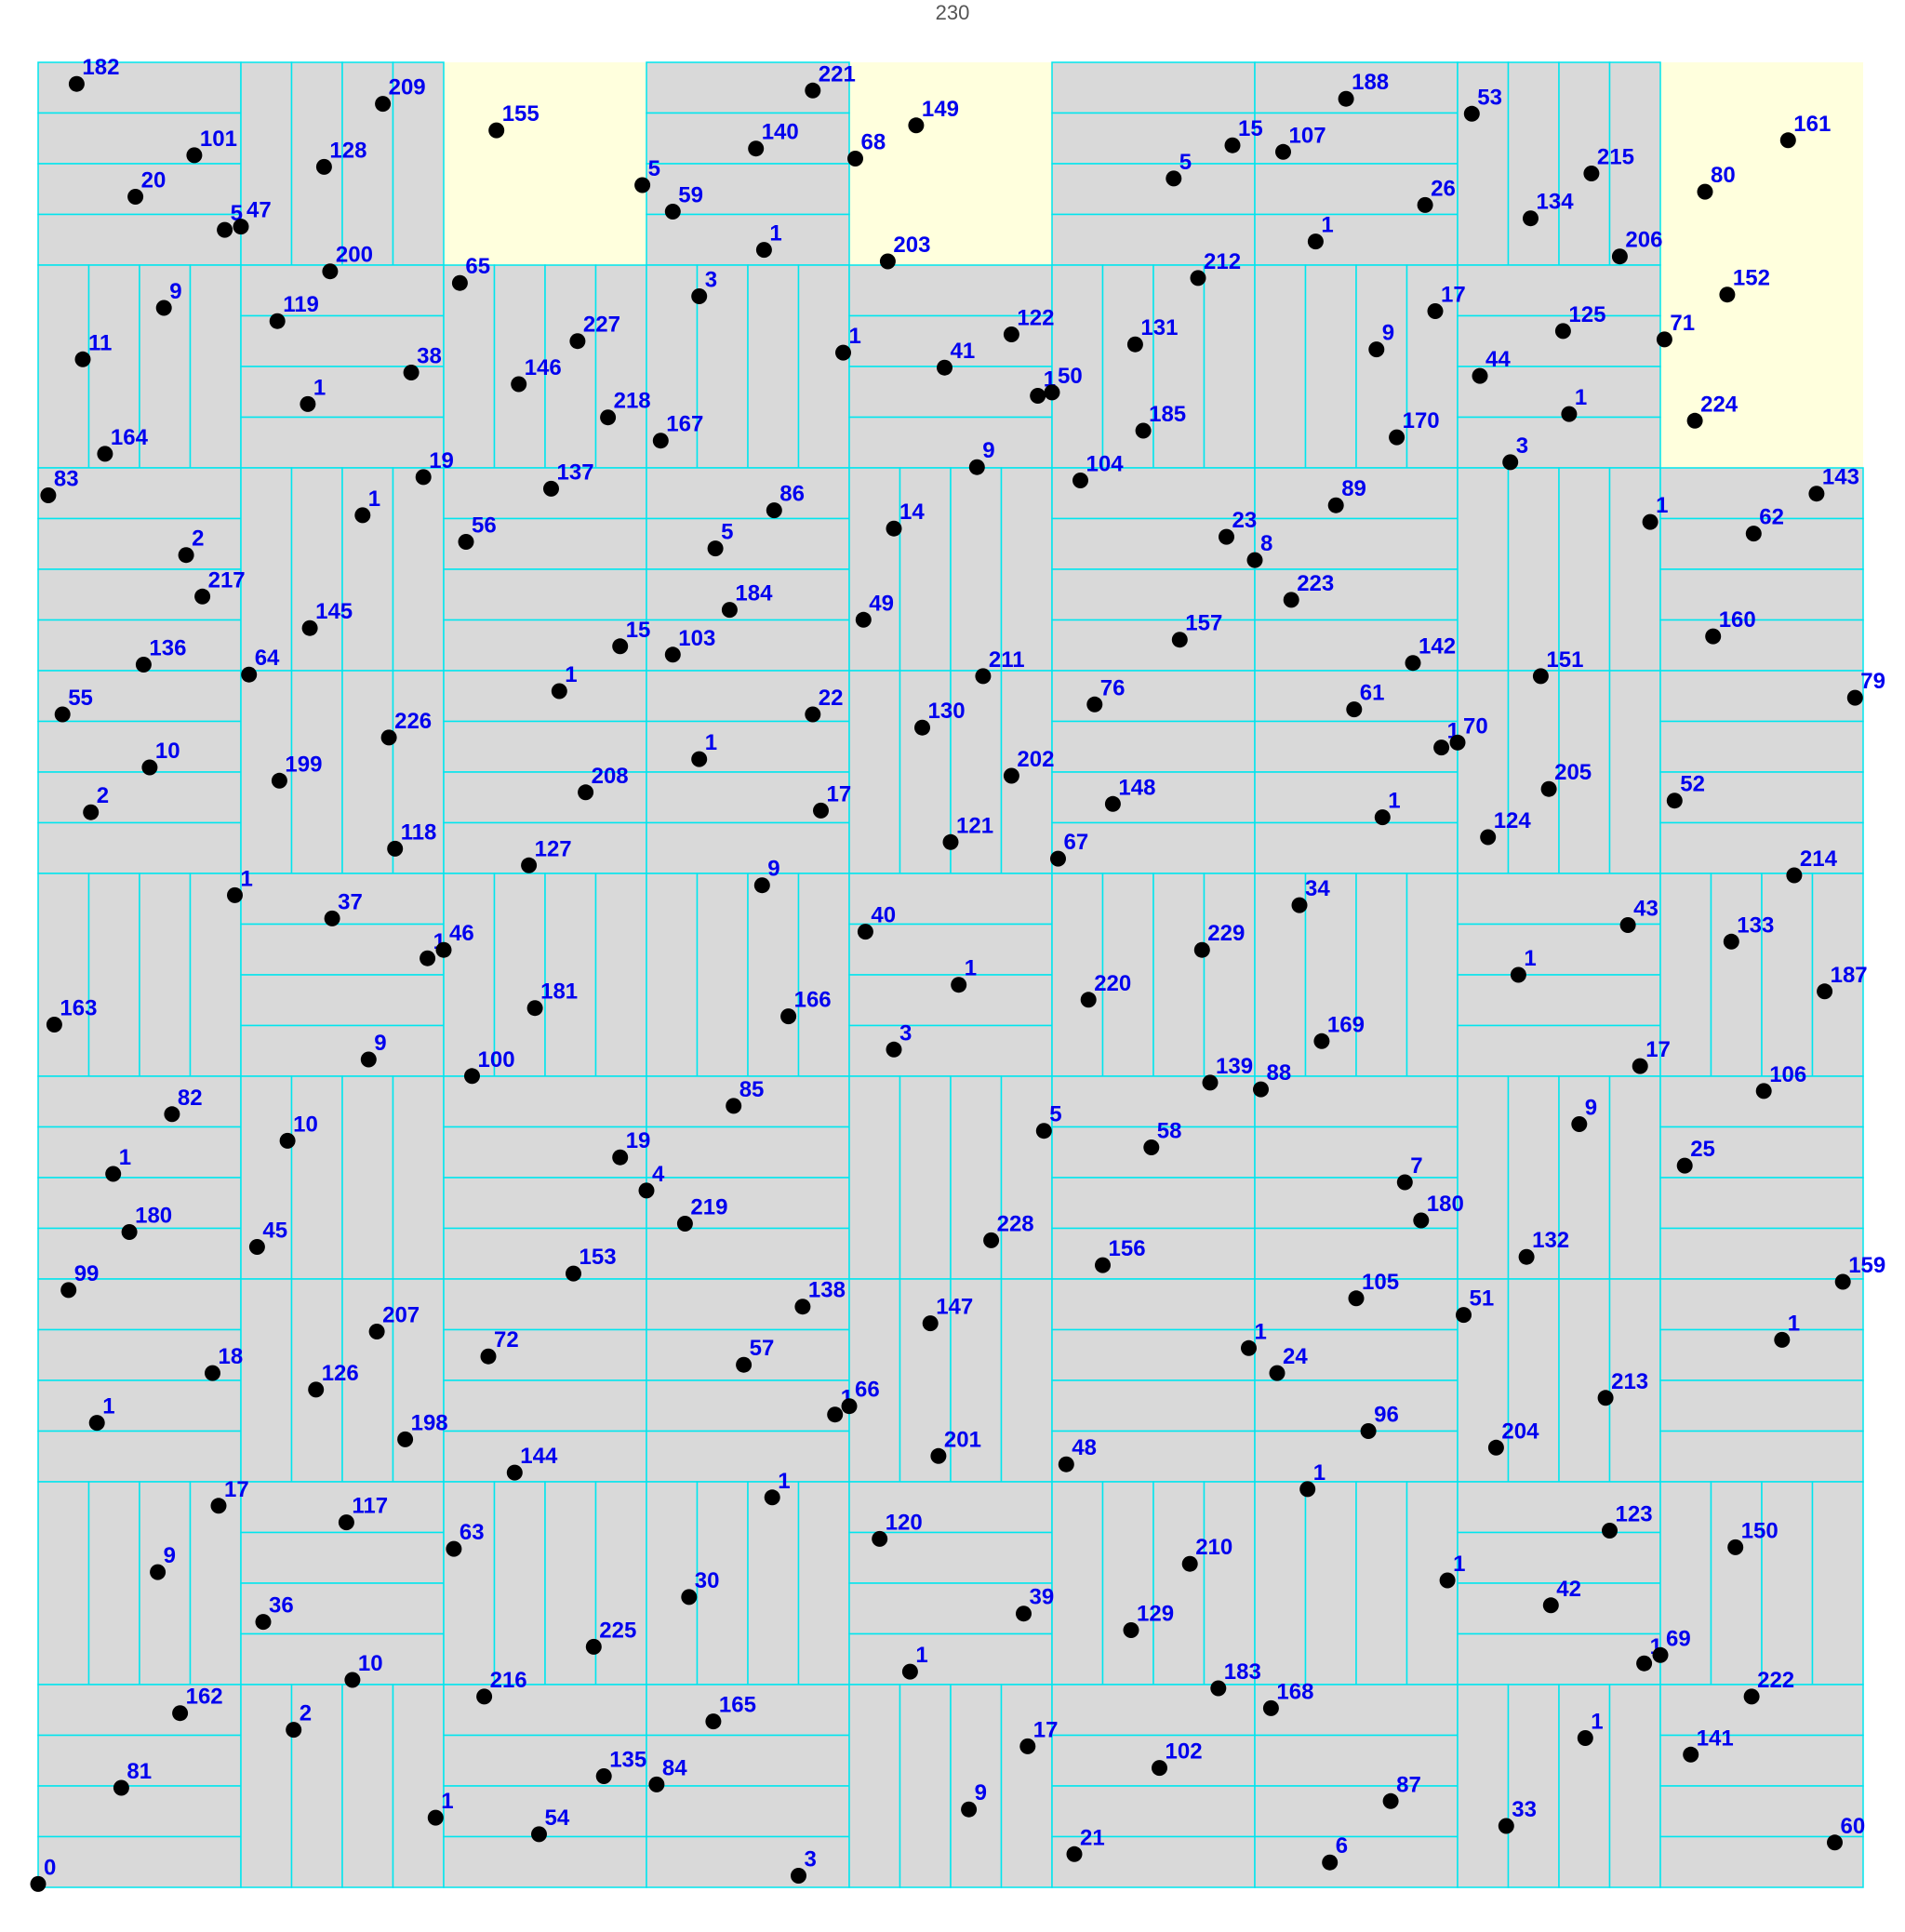  What do you see at coordinates (690, 195) in the screenshot?
I see `point-label: 59` at bounding box center [690, 195].